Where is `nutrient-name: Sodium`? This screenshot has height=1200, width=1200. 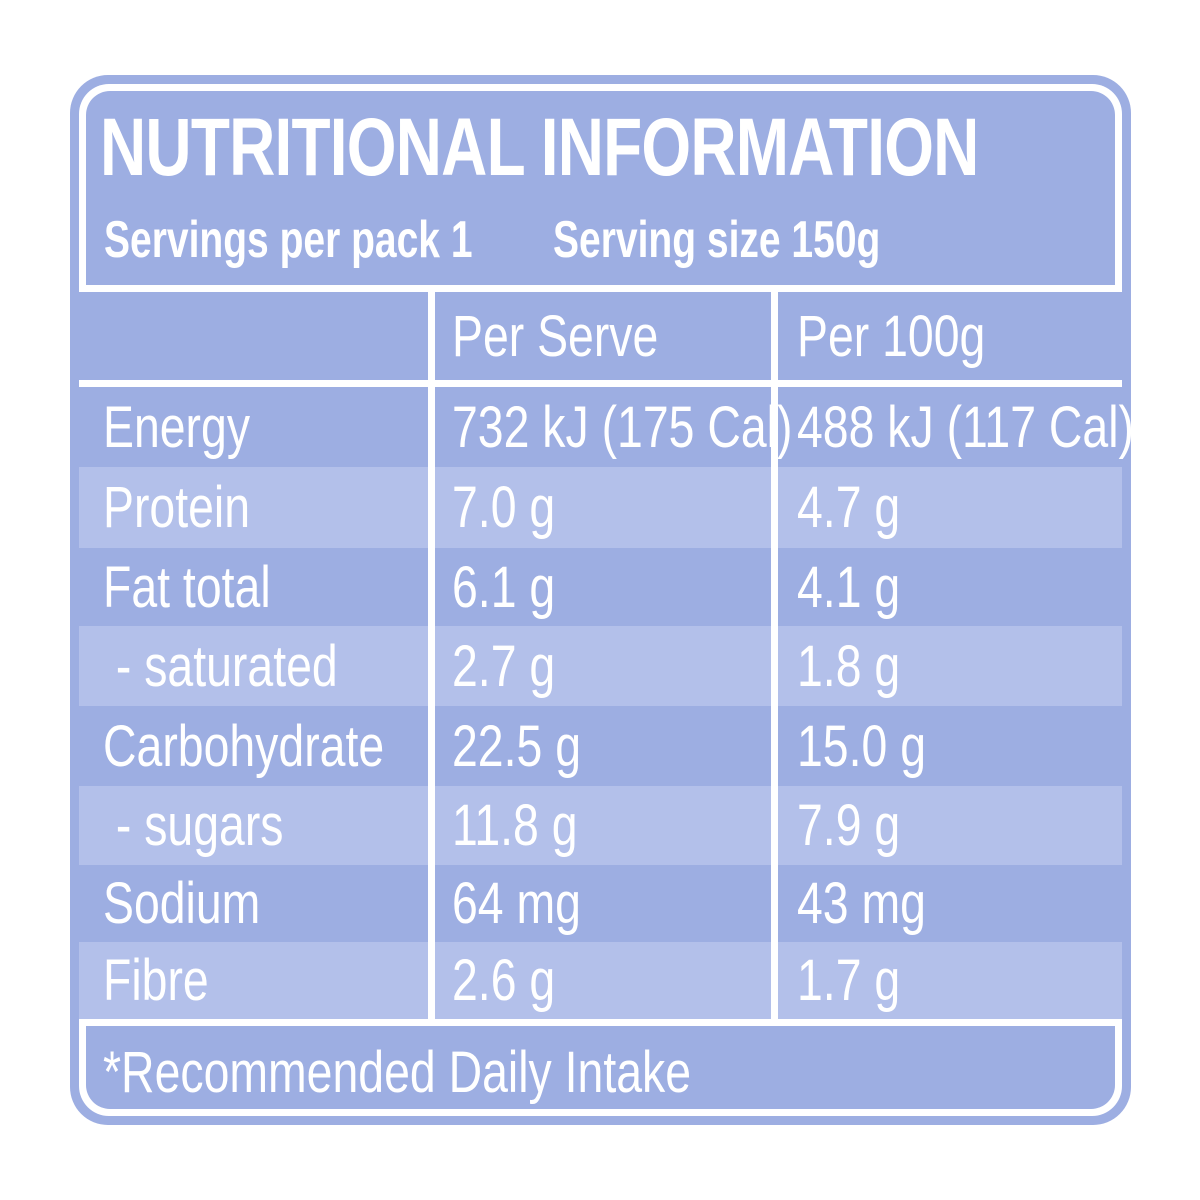 nutrient-name: Sodium is located at coordinates (182, 903).